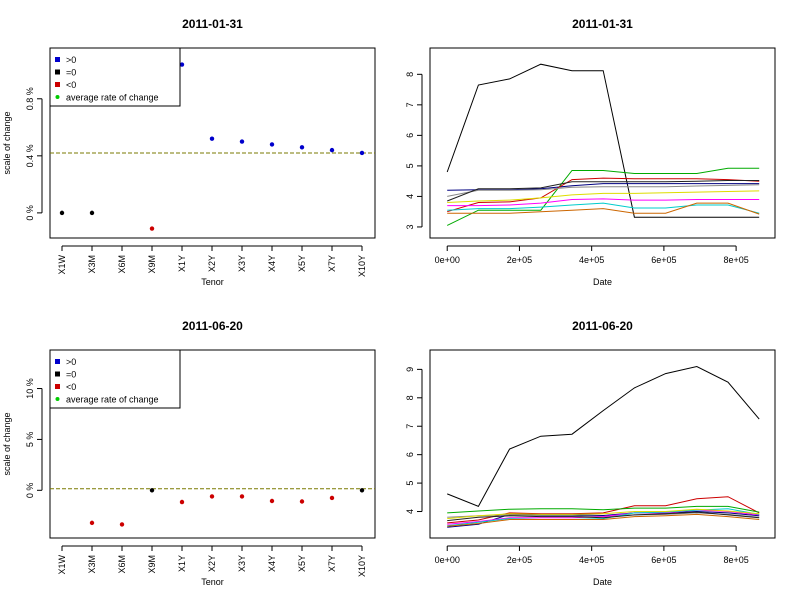 This screenshot has height=600, width=800. What do you see at coordinates (30, 388) in the screenshot?
I see `y-tick-label: 10 %` at bounding box center [30, 388].